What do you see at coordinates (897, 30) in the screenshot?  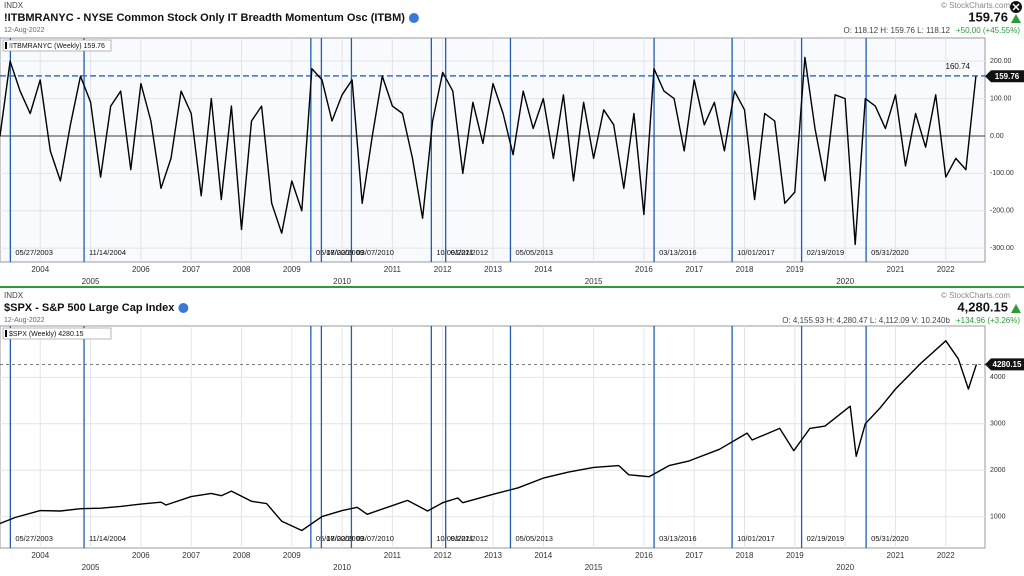 I see `quote: O: 118.12 H: 159.76 L: 118.12` at bounding box center [897, 30].